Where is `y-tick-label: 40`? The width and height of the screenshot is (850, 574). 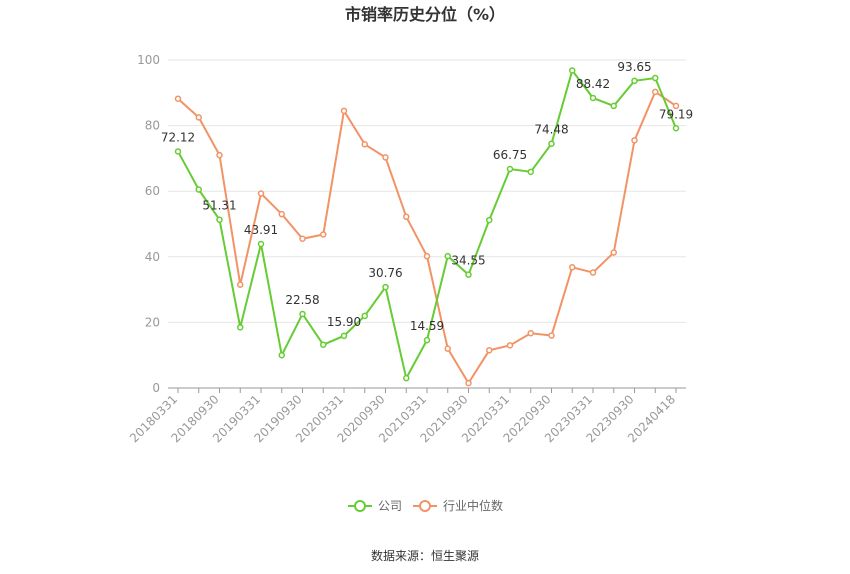 y-tick-label: 40 is located at coordinates (152, 257).